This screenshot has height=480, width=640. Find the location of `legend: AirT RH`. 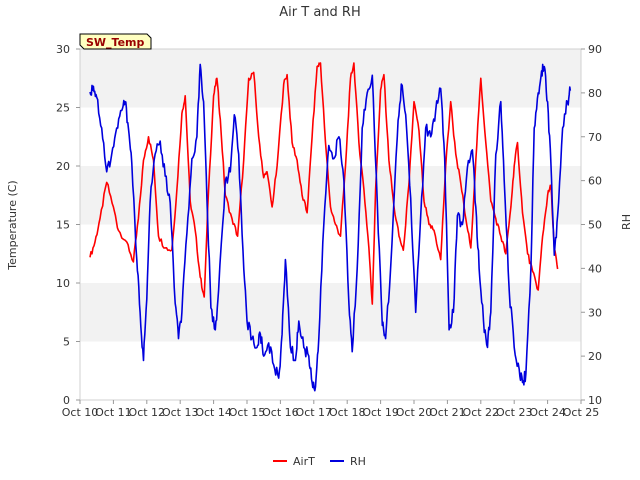

legend: AirT RH is located at coordinates (319, 461).